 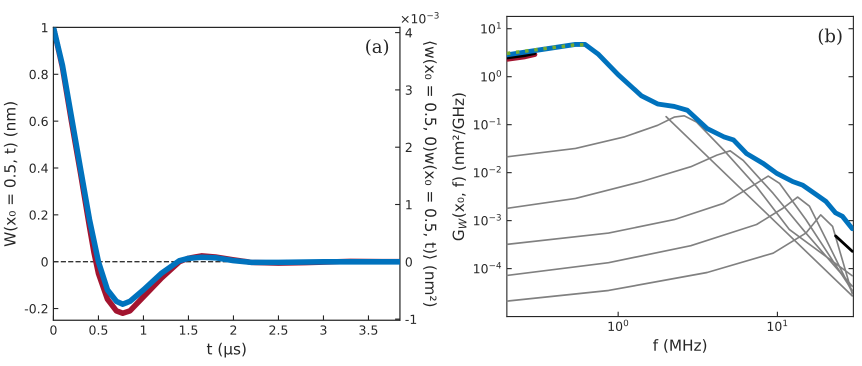 I want to click on y-tick-label: 0.4, so click(x=39, y=168).